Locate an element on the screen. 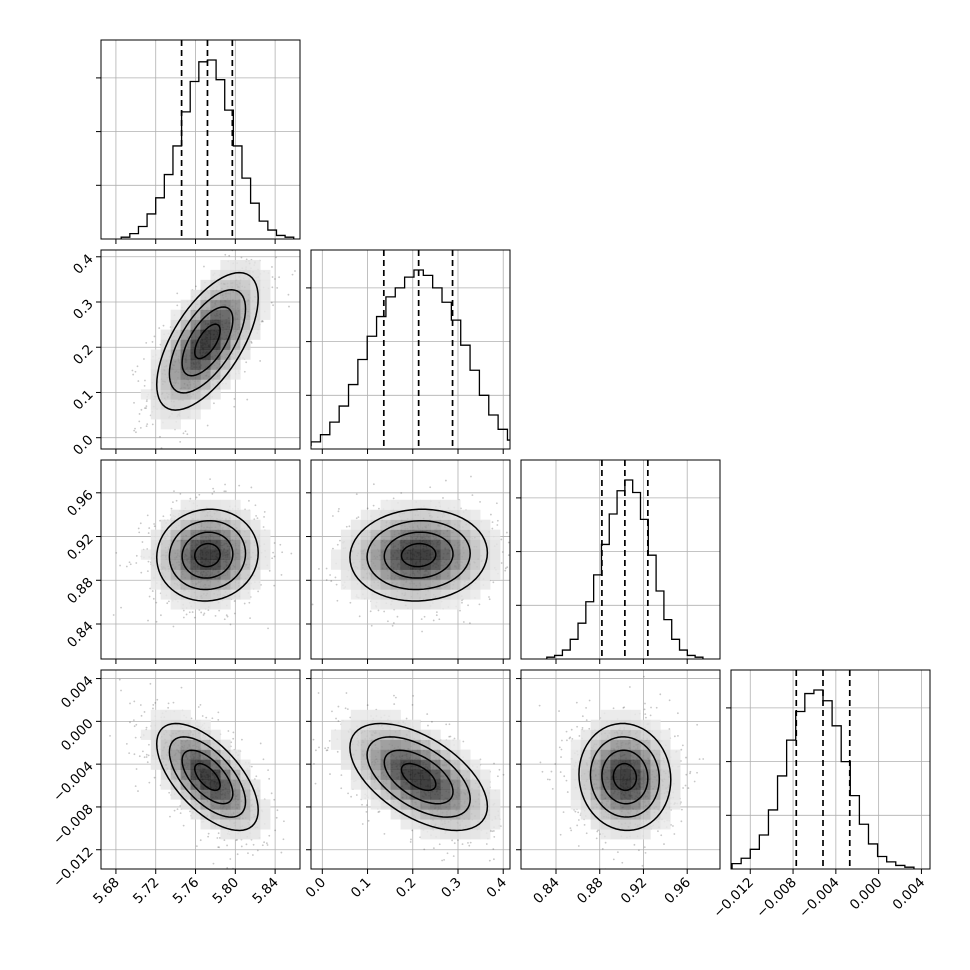  scatter-panel-1-0-frame is located at coordinates (200, 349).